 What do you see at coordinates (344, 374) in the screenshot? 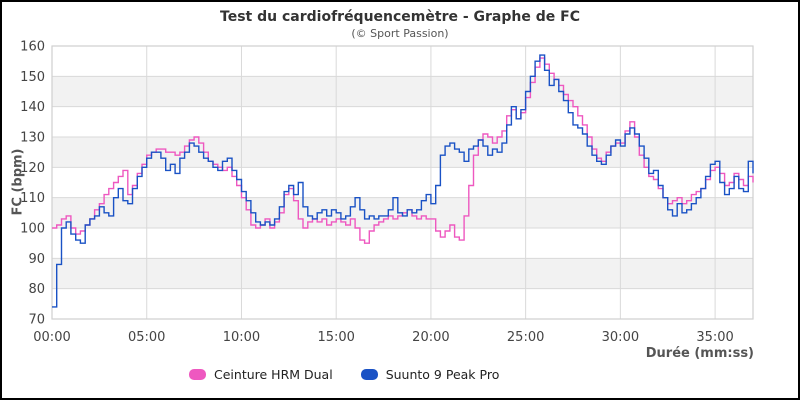
I see `legend: Ceinture HRM Dual Suunto 9 Peak Pro` at bounding box center [344, 374].